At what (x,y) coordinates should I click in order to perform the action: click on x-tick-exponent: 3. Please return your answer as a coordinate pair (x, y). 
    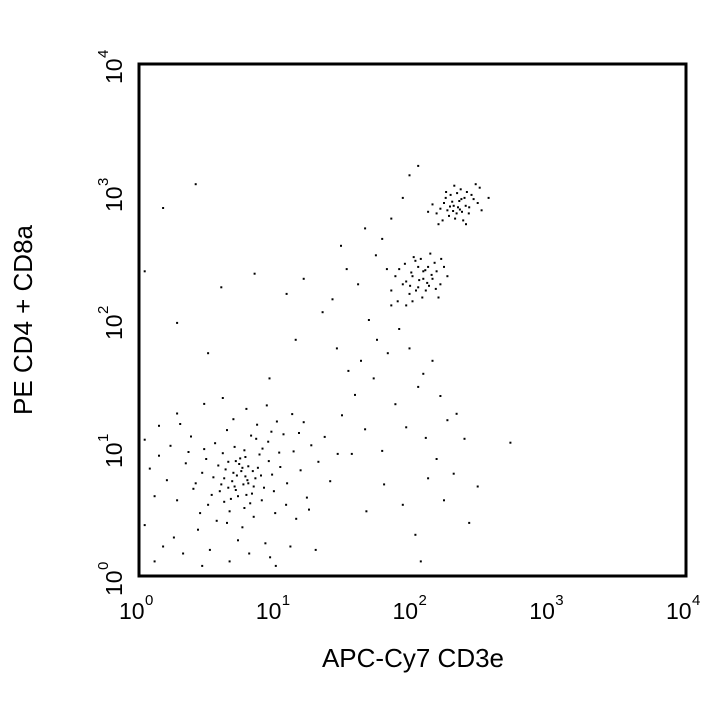
    Looking at the image, I should click on (559, 600).